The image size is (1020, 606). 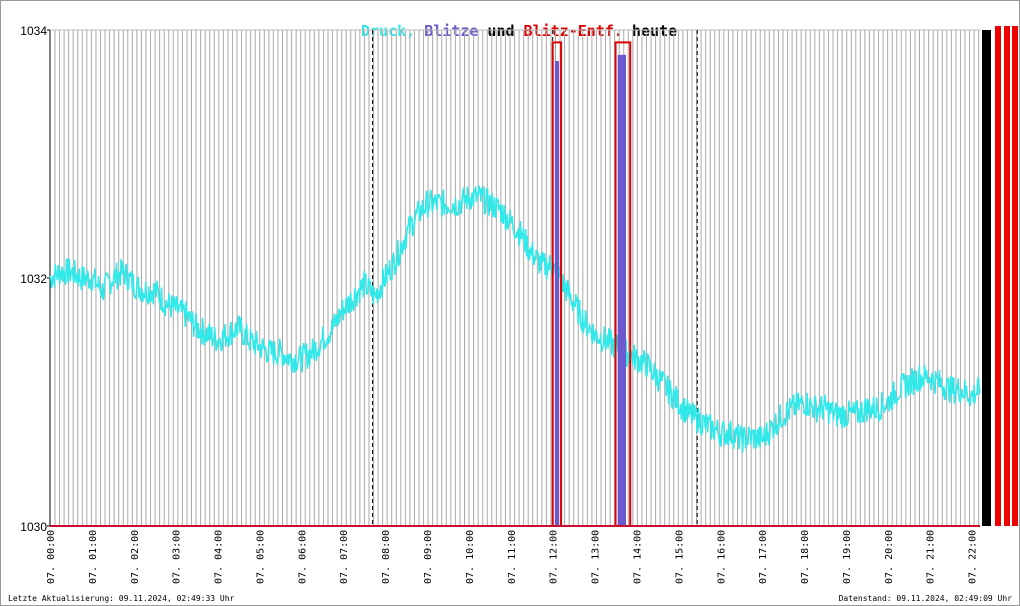 I want to click on x-tick-label: 07. 05:00, so click(x=260, y=557).